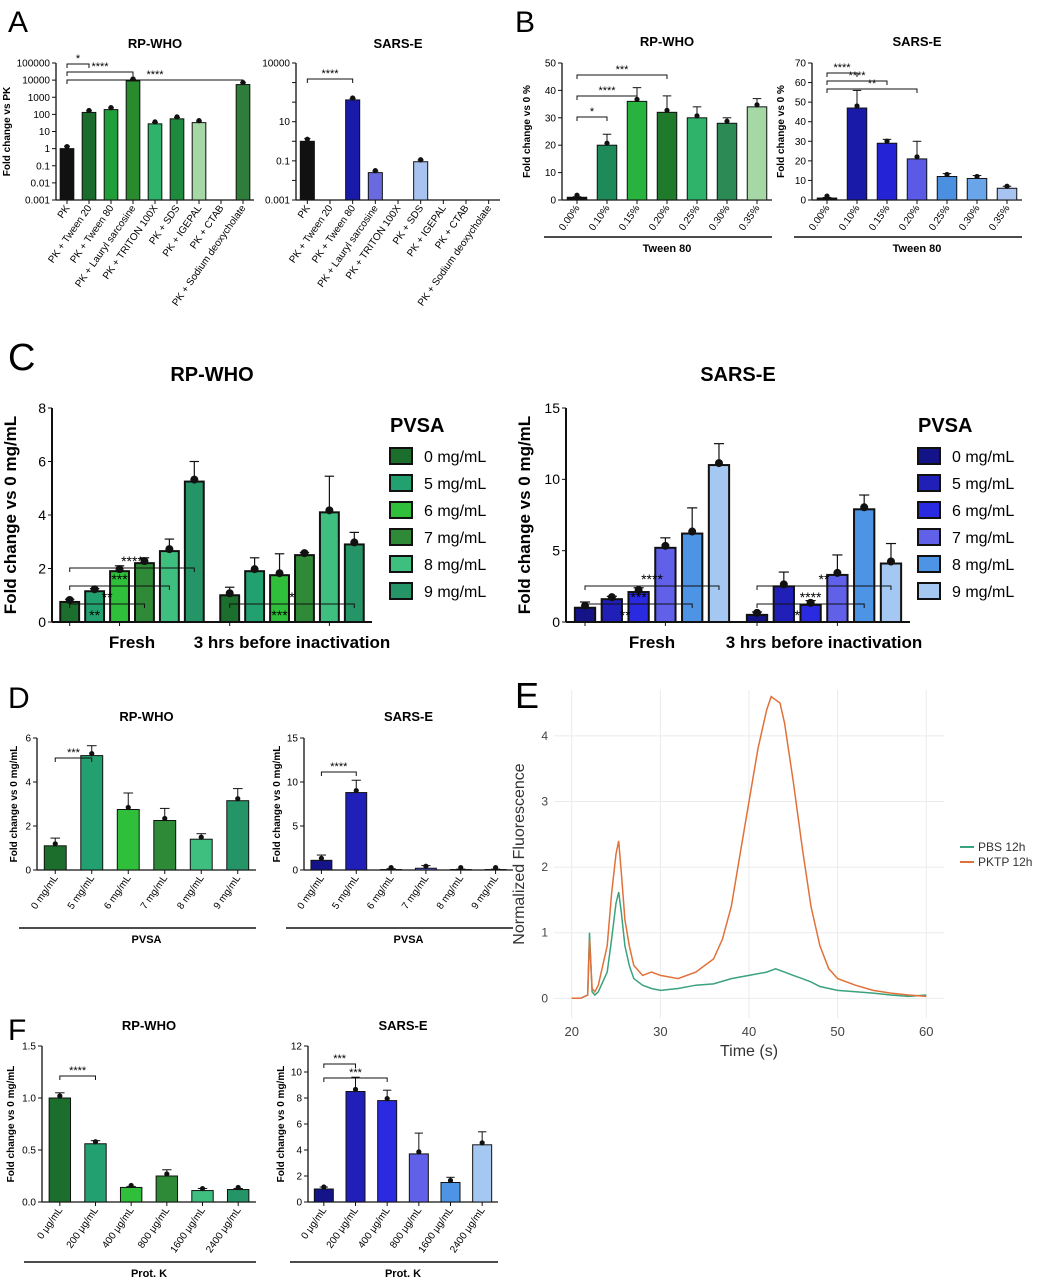 This screenshot has height=1280, width=1049. I want to click on c-sarse-y-tick-label: 5, so click(556, 551).